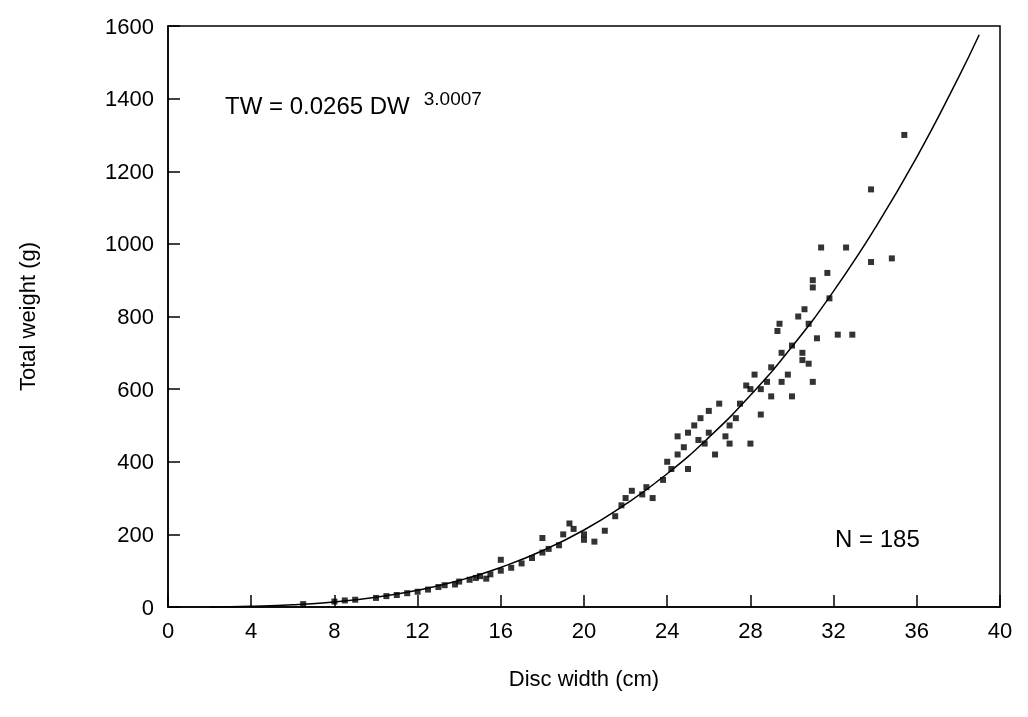 The image size is (1028, 717). Describe the element at coordinates (129, 171) in the screenshot. I see `y-tick-label: 1200` at that location.